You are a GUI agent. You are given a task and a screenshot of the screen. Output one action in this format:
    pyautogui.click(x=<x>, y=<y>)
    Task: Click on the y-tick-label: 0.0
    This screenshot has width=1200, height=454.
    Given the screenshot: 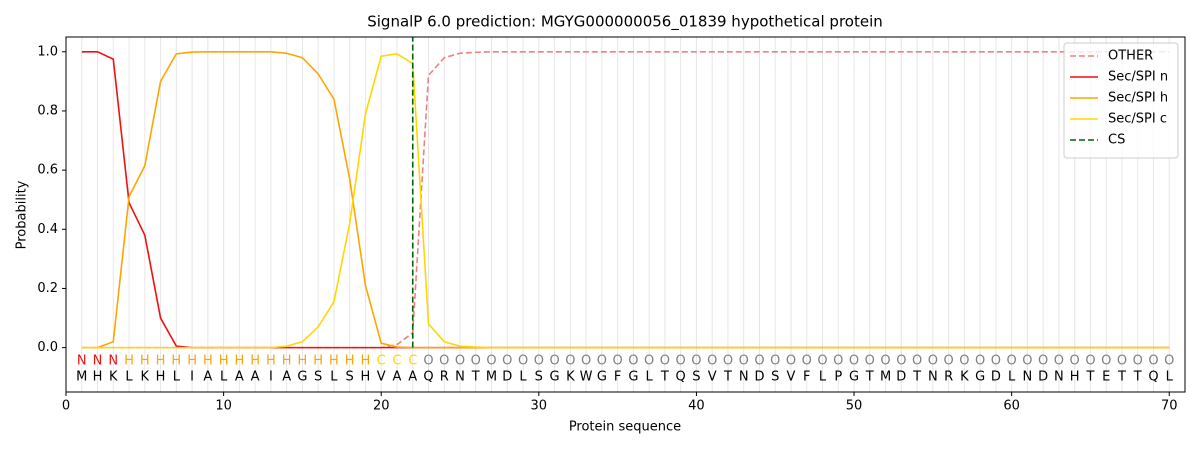 What is the action you would take?
    pyautogui.click(x=47, y=347)
    